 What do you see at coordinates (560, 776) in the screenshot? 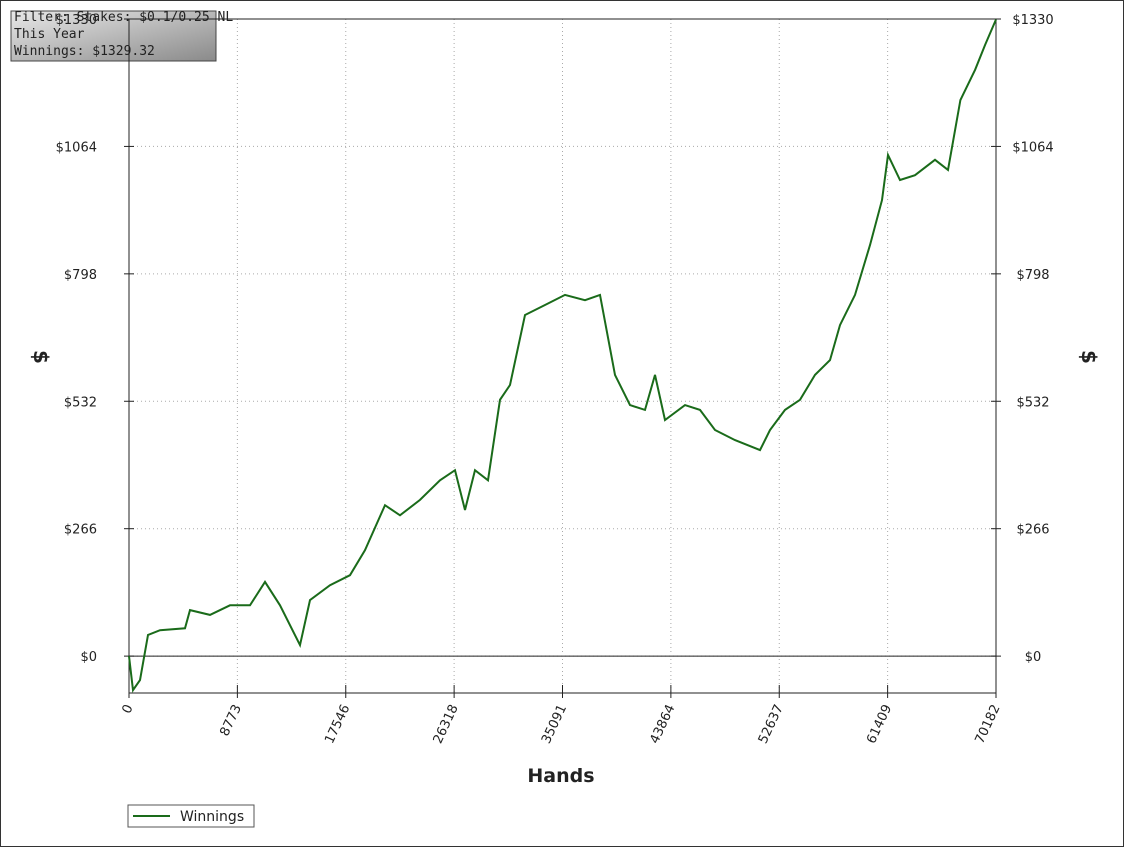
I see `x-axis-label: Hands` at bounding box center [560, 776].